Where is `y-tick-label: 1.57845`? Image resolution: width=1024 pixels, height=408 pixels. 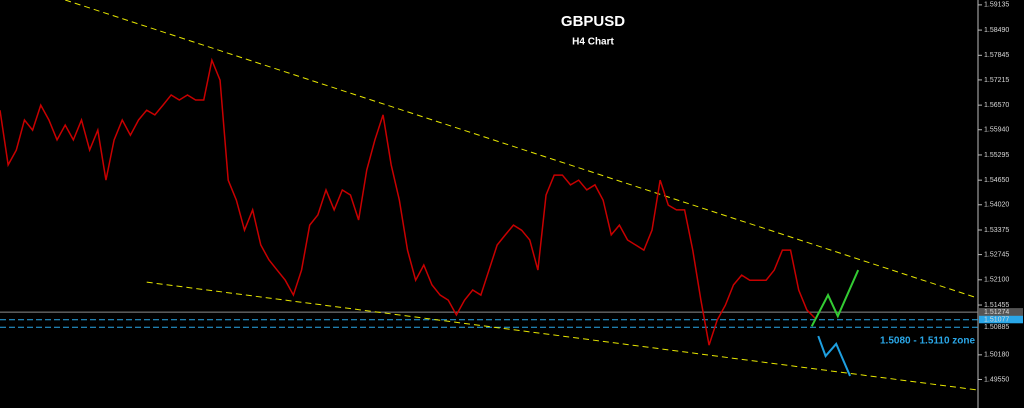
y-tick-label: 1.57845 is located at coordinates (996, 55).